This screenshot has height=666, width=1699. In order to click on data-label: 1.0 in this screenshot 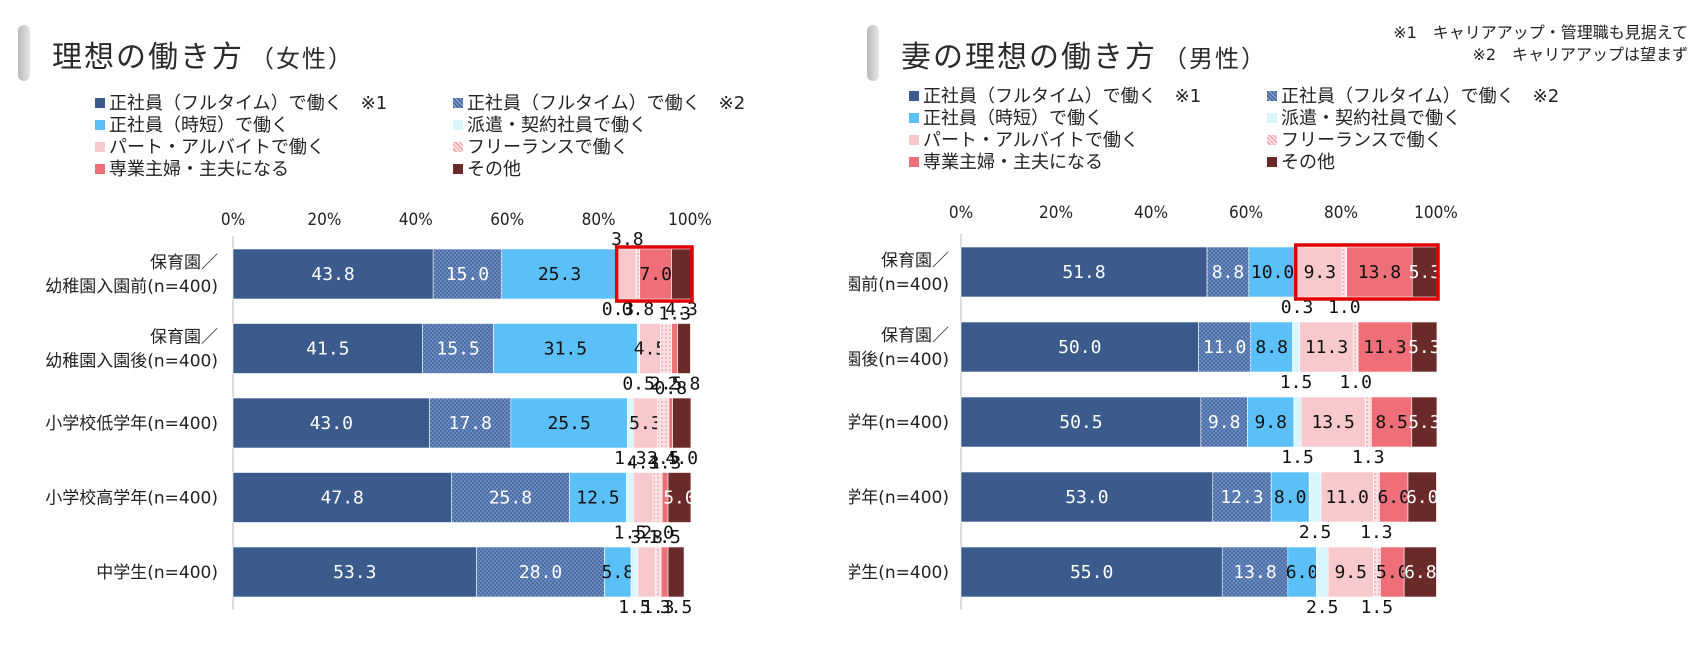, I will do `click(1355, 382)`.